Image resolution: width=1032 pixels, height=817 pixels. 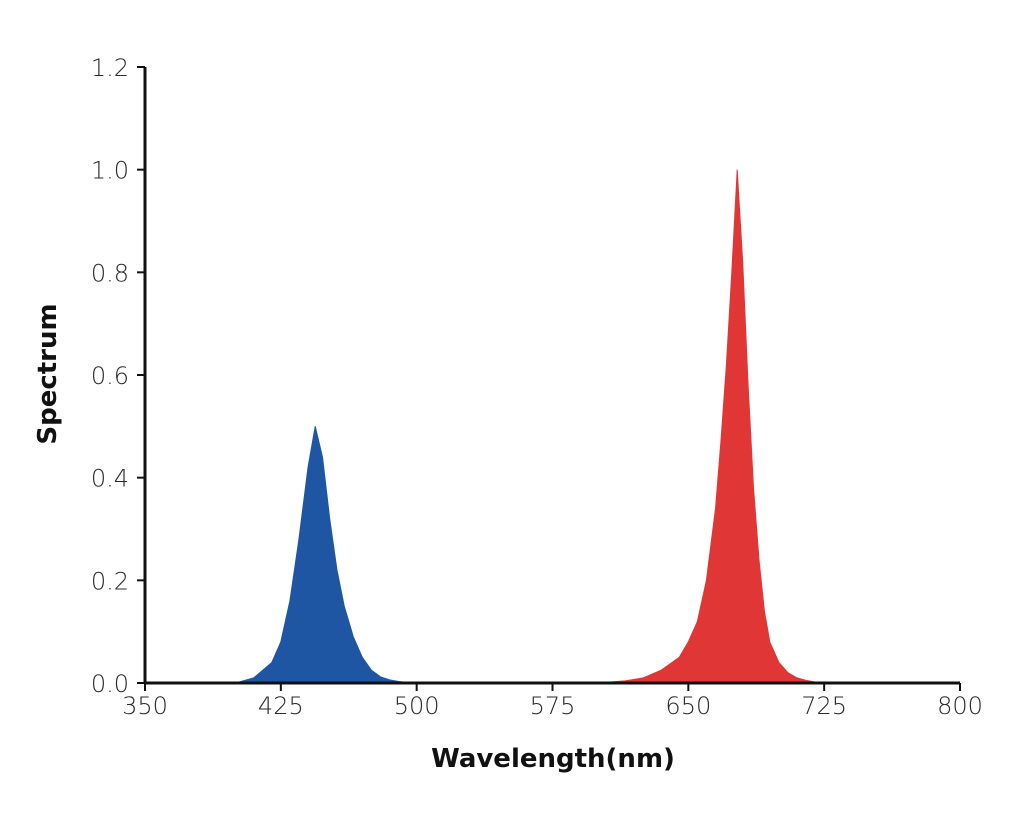 What do you see at coordinates (110, 479) in the screenshot?
I see `y-tick-label: 0.4` at bounding box center [110, 479].